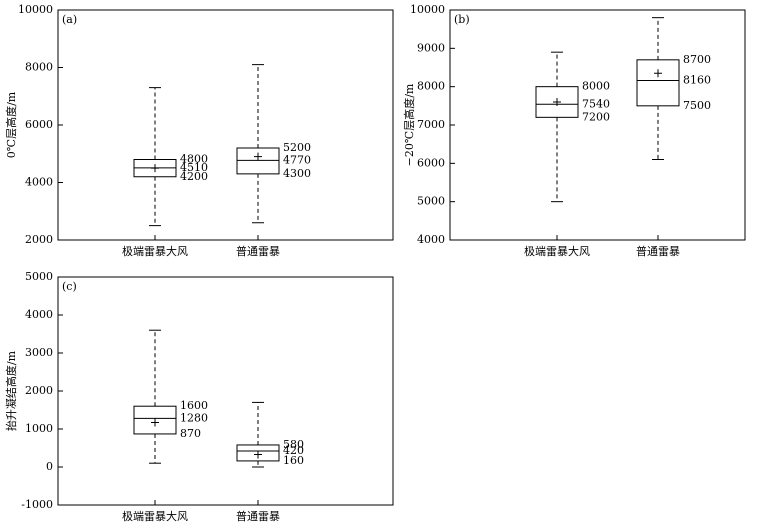  What do you see at coordinates (293, 460) in the screenshot?
I see `value-label: 160` at bounding box center [293, 460].